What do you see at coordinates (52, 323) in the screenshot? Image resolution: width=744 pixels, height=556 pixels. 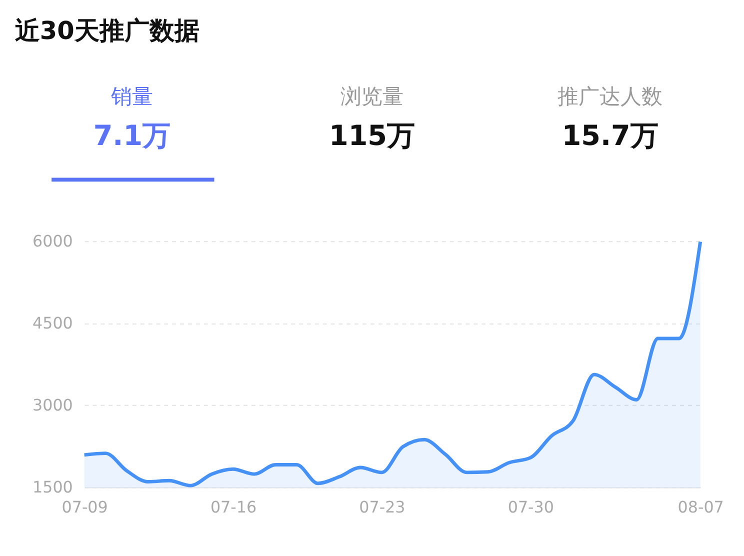 I see `y-tick-label: 4500` at bounding box center [52, 323].